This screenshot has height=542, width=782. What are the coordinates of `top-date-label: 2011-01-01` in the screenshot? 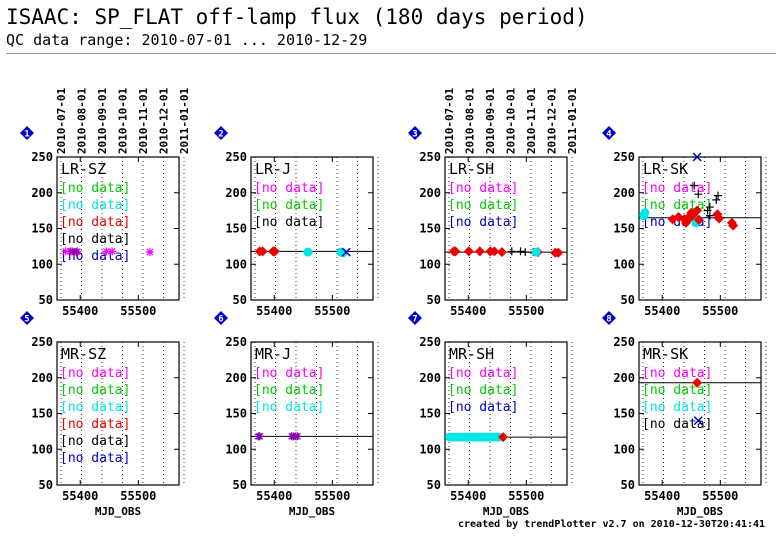 It's located at (184, 121).